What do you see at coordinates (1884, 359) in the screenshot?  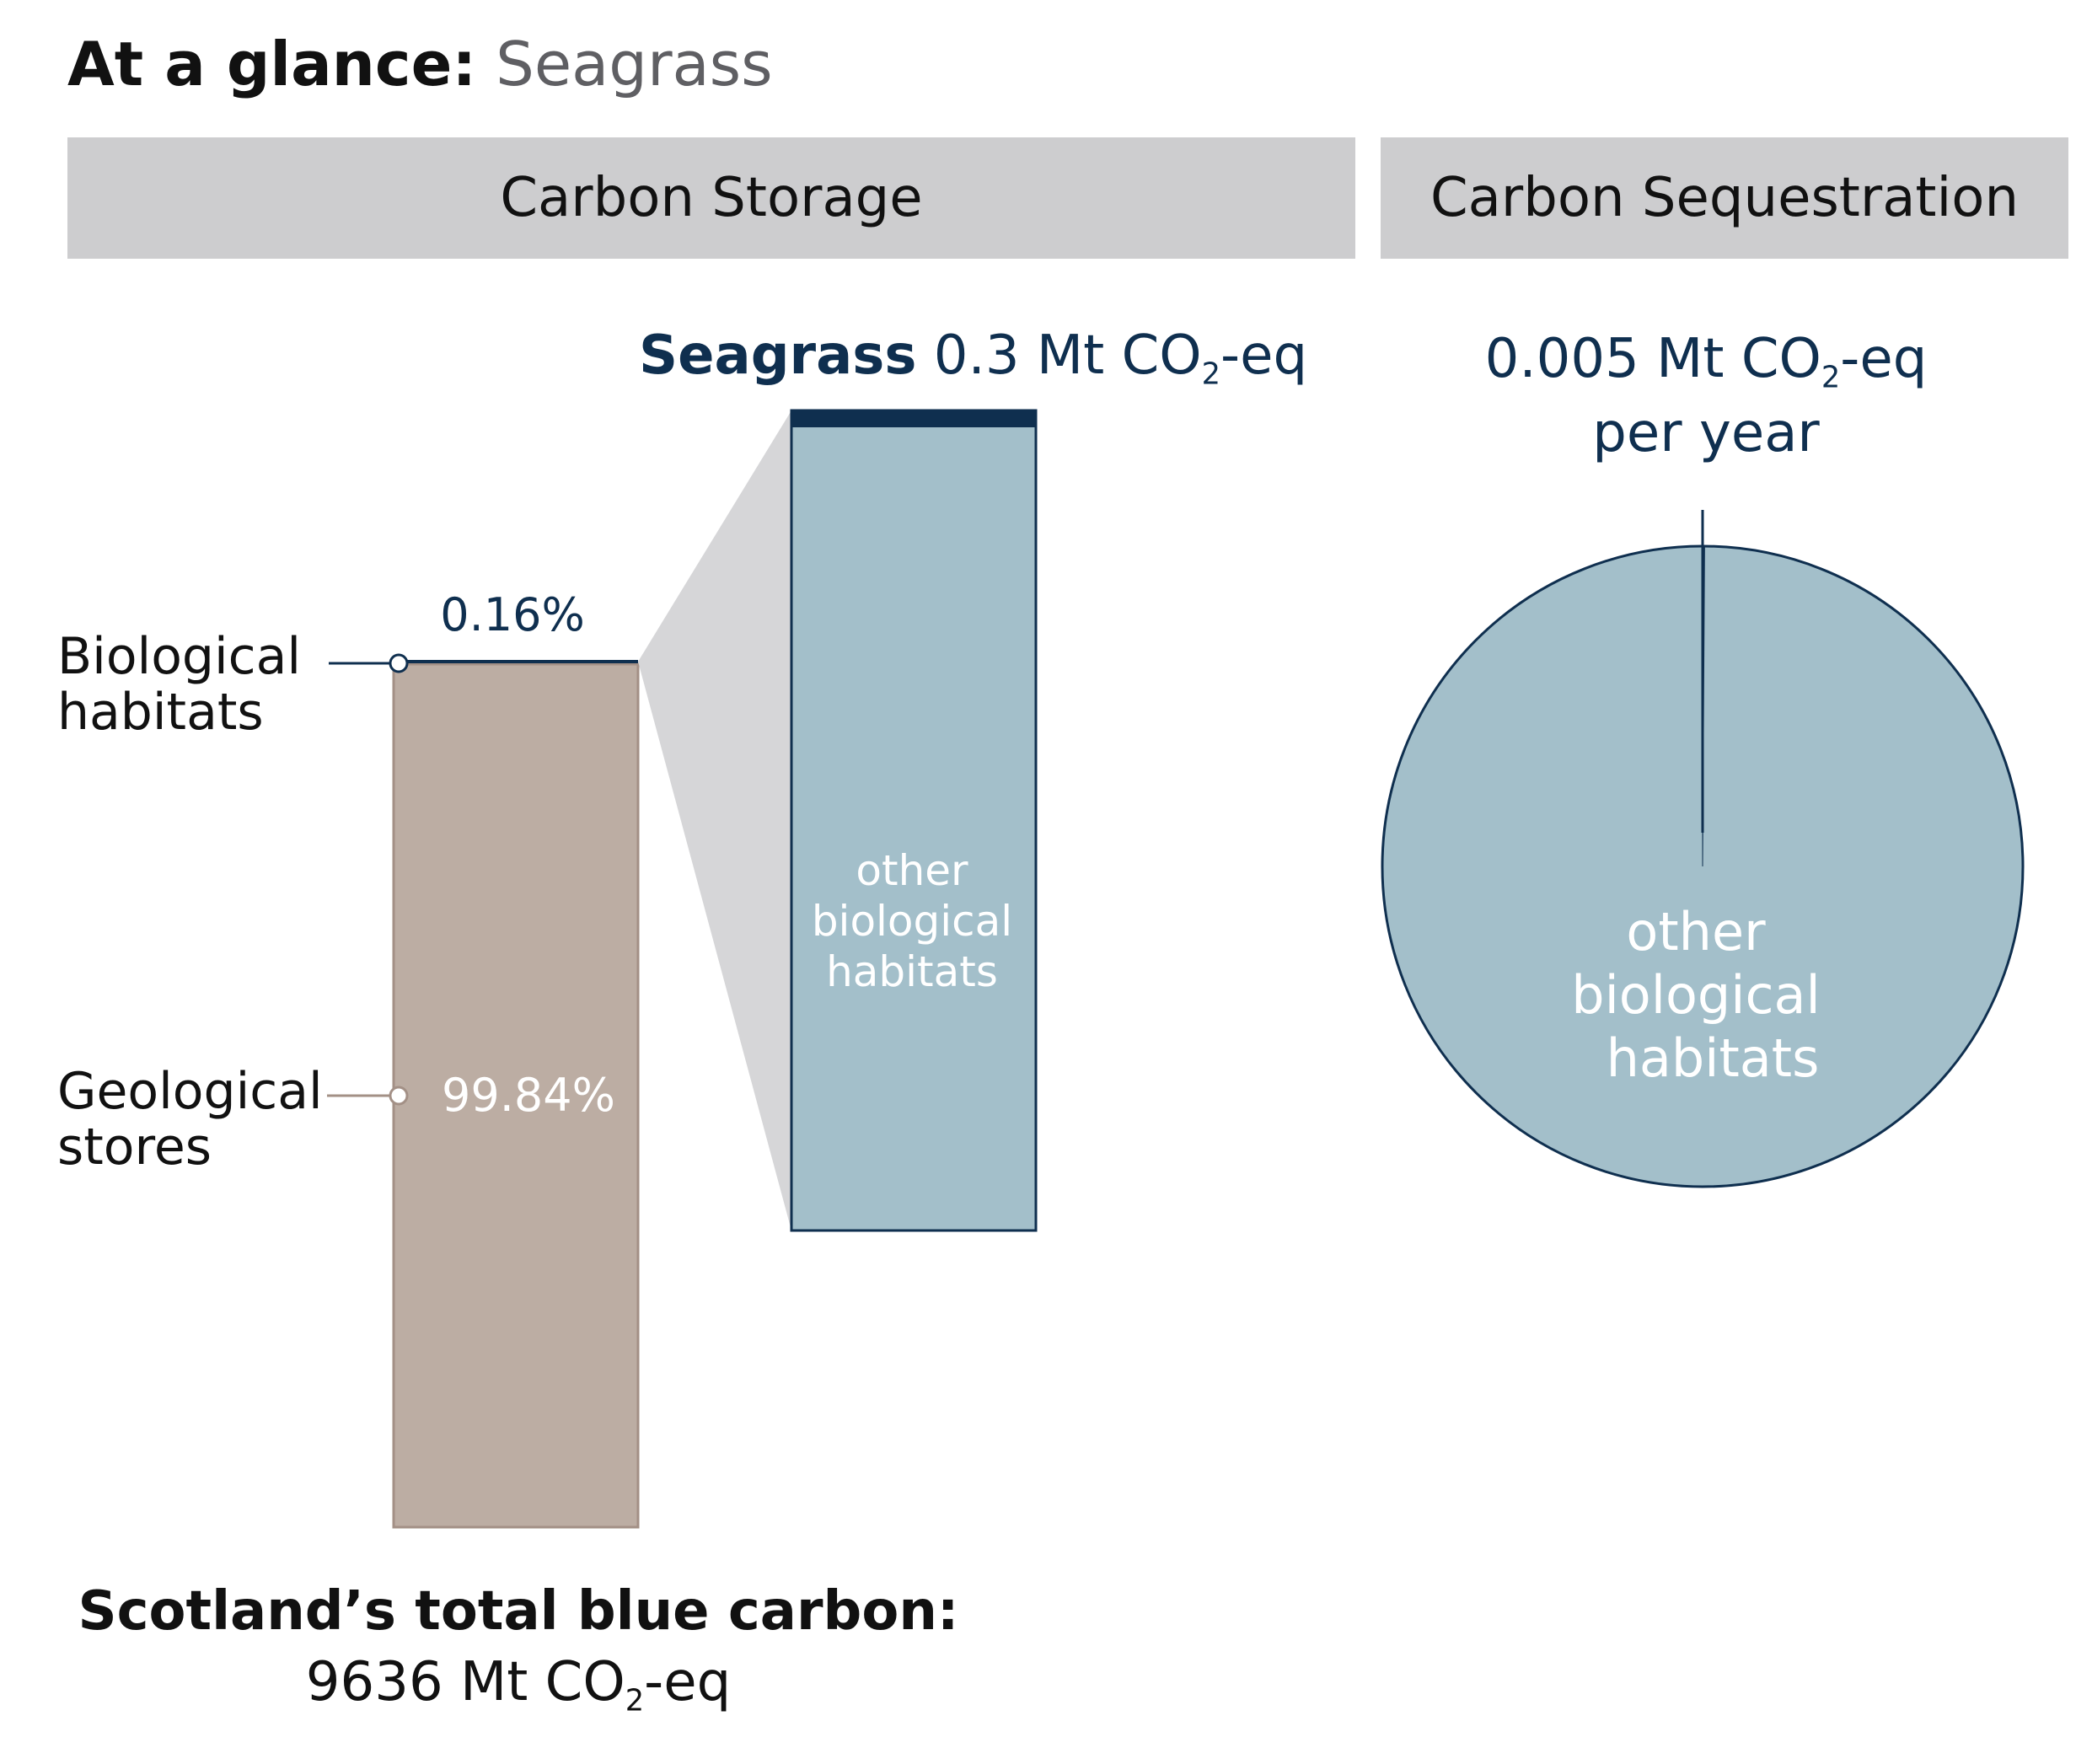 I see `sequestration-unit-post: -eq` at bounding box center [1884, 359].